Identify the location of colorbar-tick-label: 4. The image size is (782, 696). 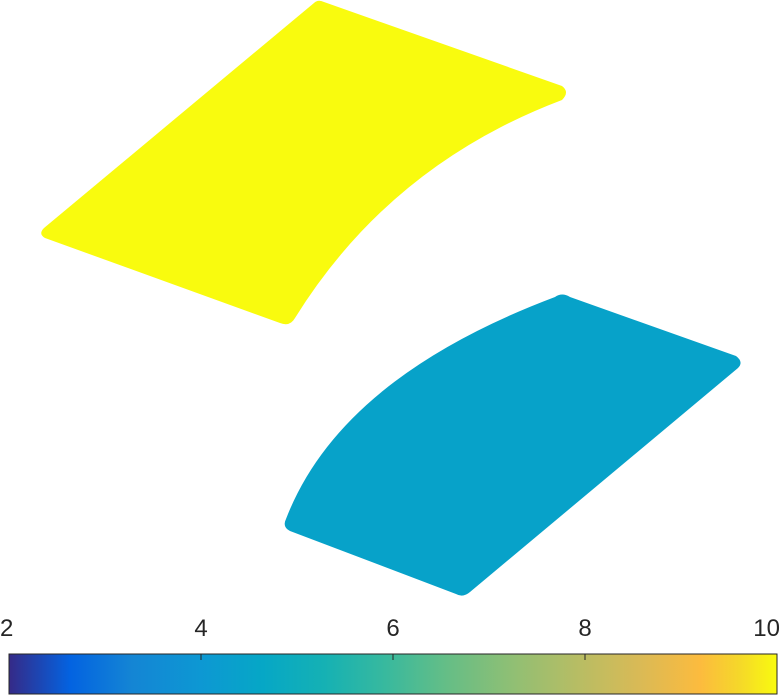
(200, 628).